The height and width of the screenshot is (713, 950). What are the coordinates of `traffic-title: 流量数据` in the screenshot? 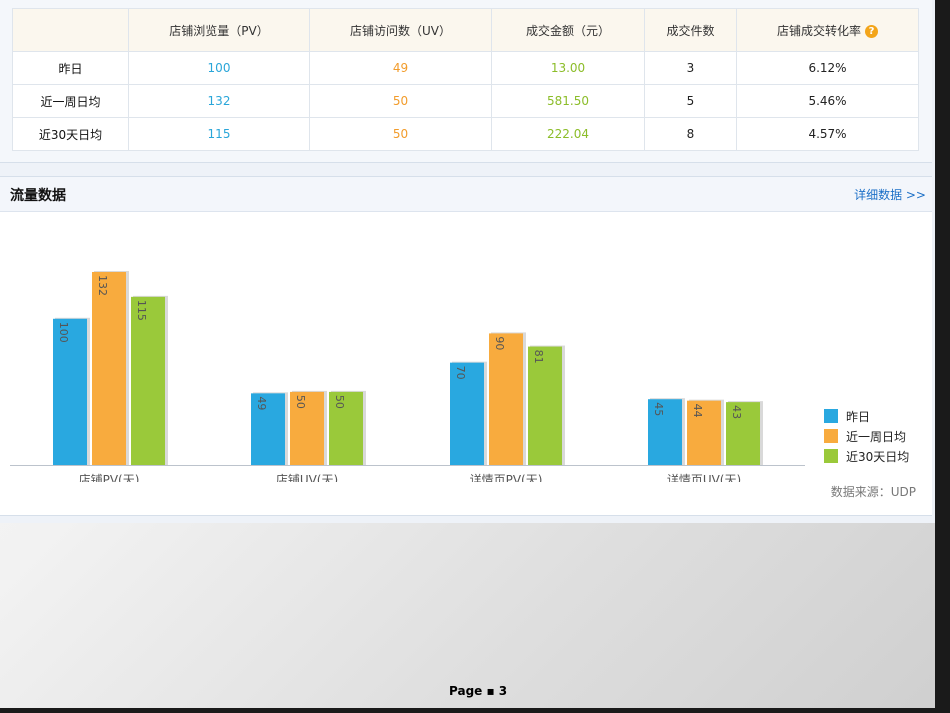 It's located at (38, 196).